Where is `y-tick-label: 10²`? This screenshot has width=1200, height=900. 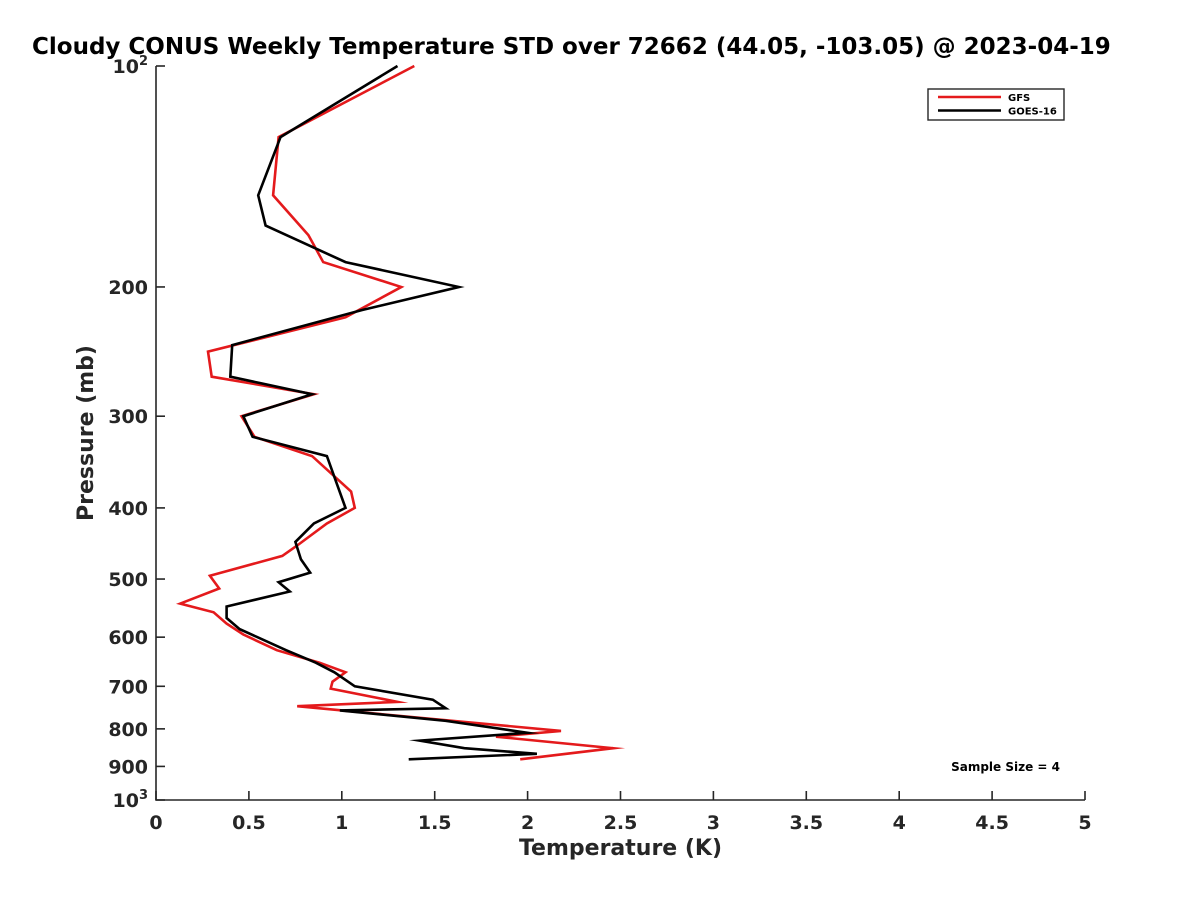
y-tick-label: 10² is located at coordinates (131, 66).